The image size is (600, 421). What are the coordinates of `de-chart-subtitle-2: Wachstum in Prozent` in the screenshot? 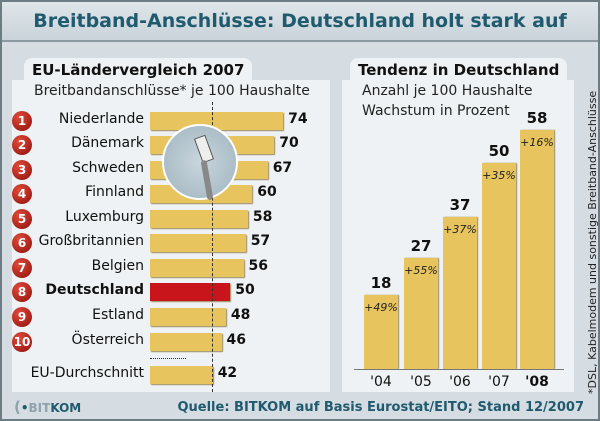 It's located at (436, 111).